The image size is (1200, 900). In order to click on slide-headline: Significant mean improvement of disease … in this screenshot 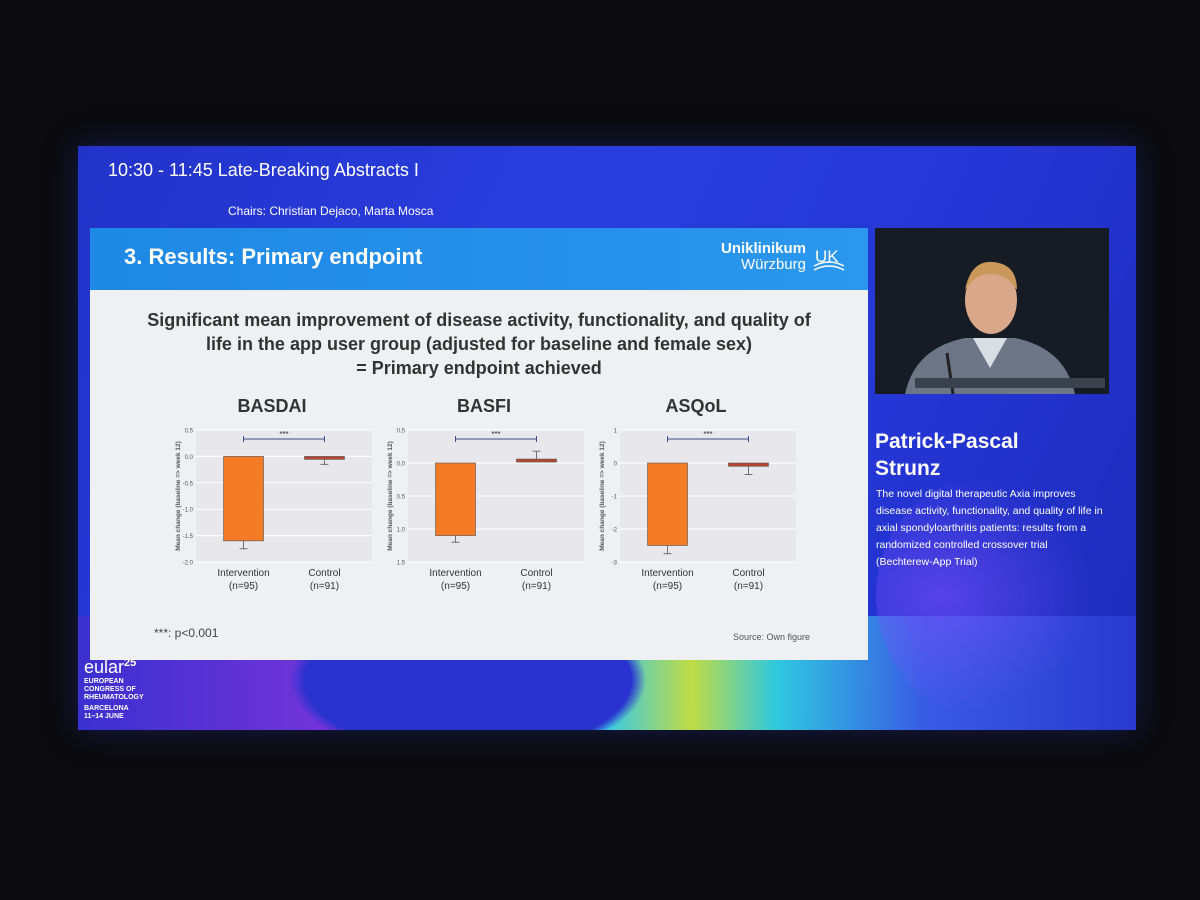, I will do `click(479, 344)`.